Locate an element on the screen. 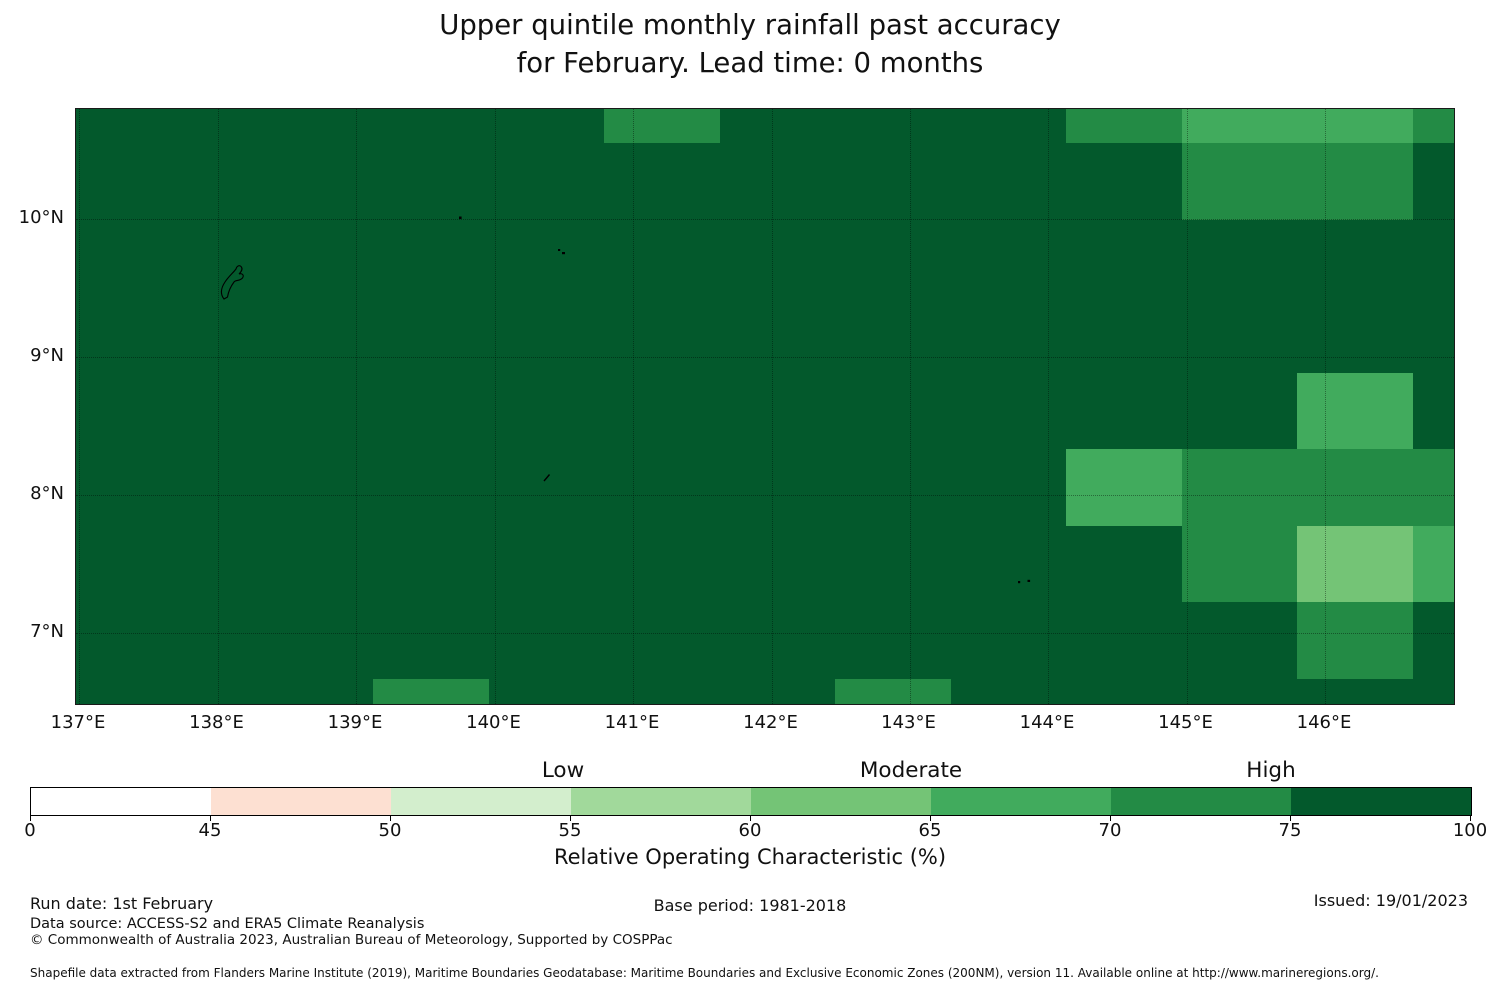 Image resolution: width=1500 pixels, height=990 pixels. colorbar-category-label-high: High is located at coordinates (1271, 770).